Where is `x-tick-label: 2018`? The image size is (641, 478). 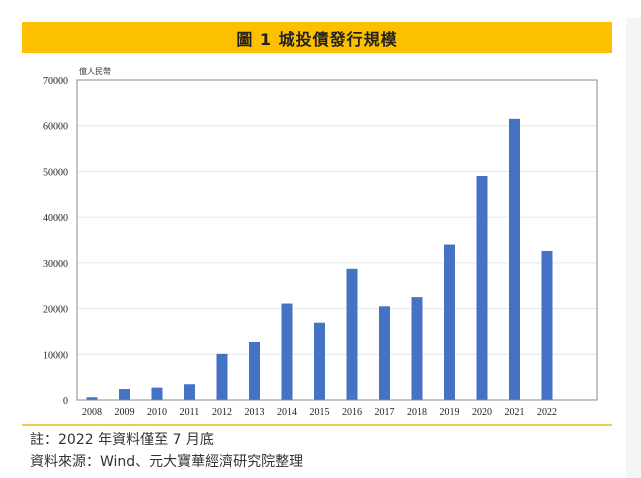
x-tick-label: 2018 is located at coordinates (417, 412).